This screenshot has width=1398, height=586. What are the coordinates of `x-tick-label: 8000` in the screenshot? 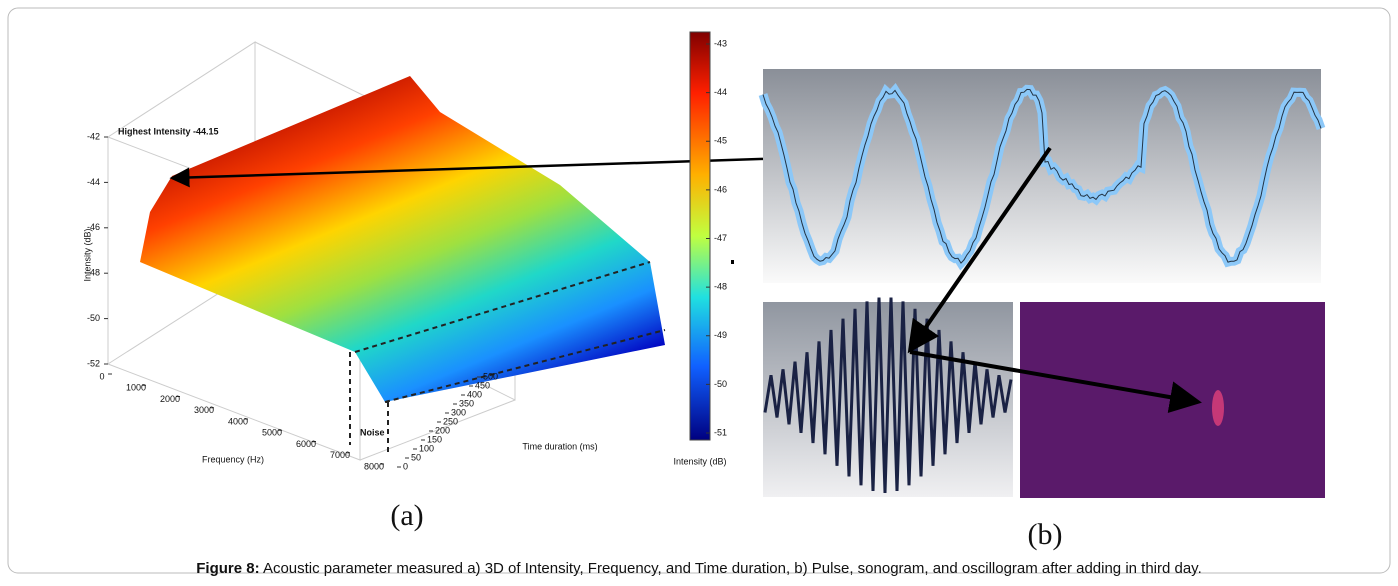 It's located at (374, 466).